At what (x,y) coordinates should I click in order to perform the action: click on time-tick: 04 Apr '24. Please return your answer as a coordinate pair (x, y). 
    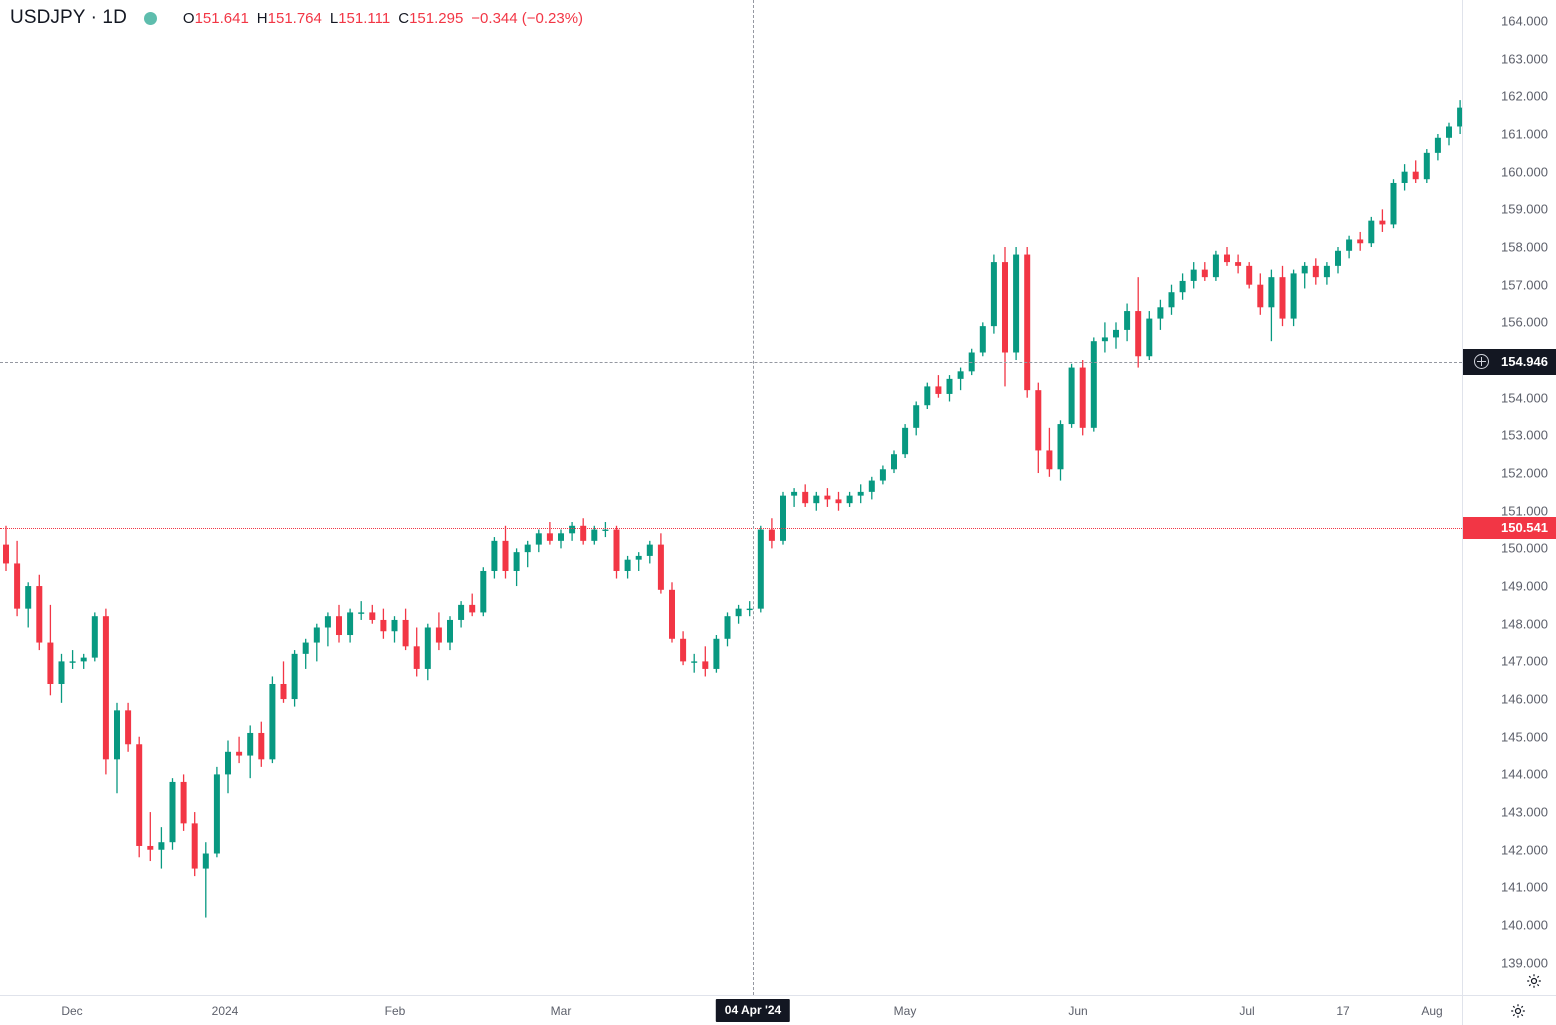
    Looking at the image, I should click on (753, 1010).